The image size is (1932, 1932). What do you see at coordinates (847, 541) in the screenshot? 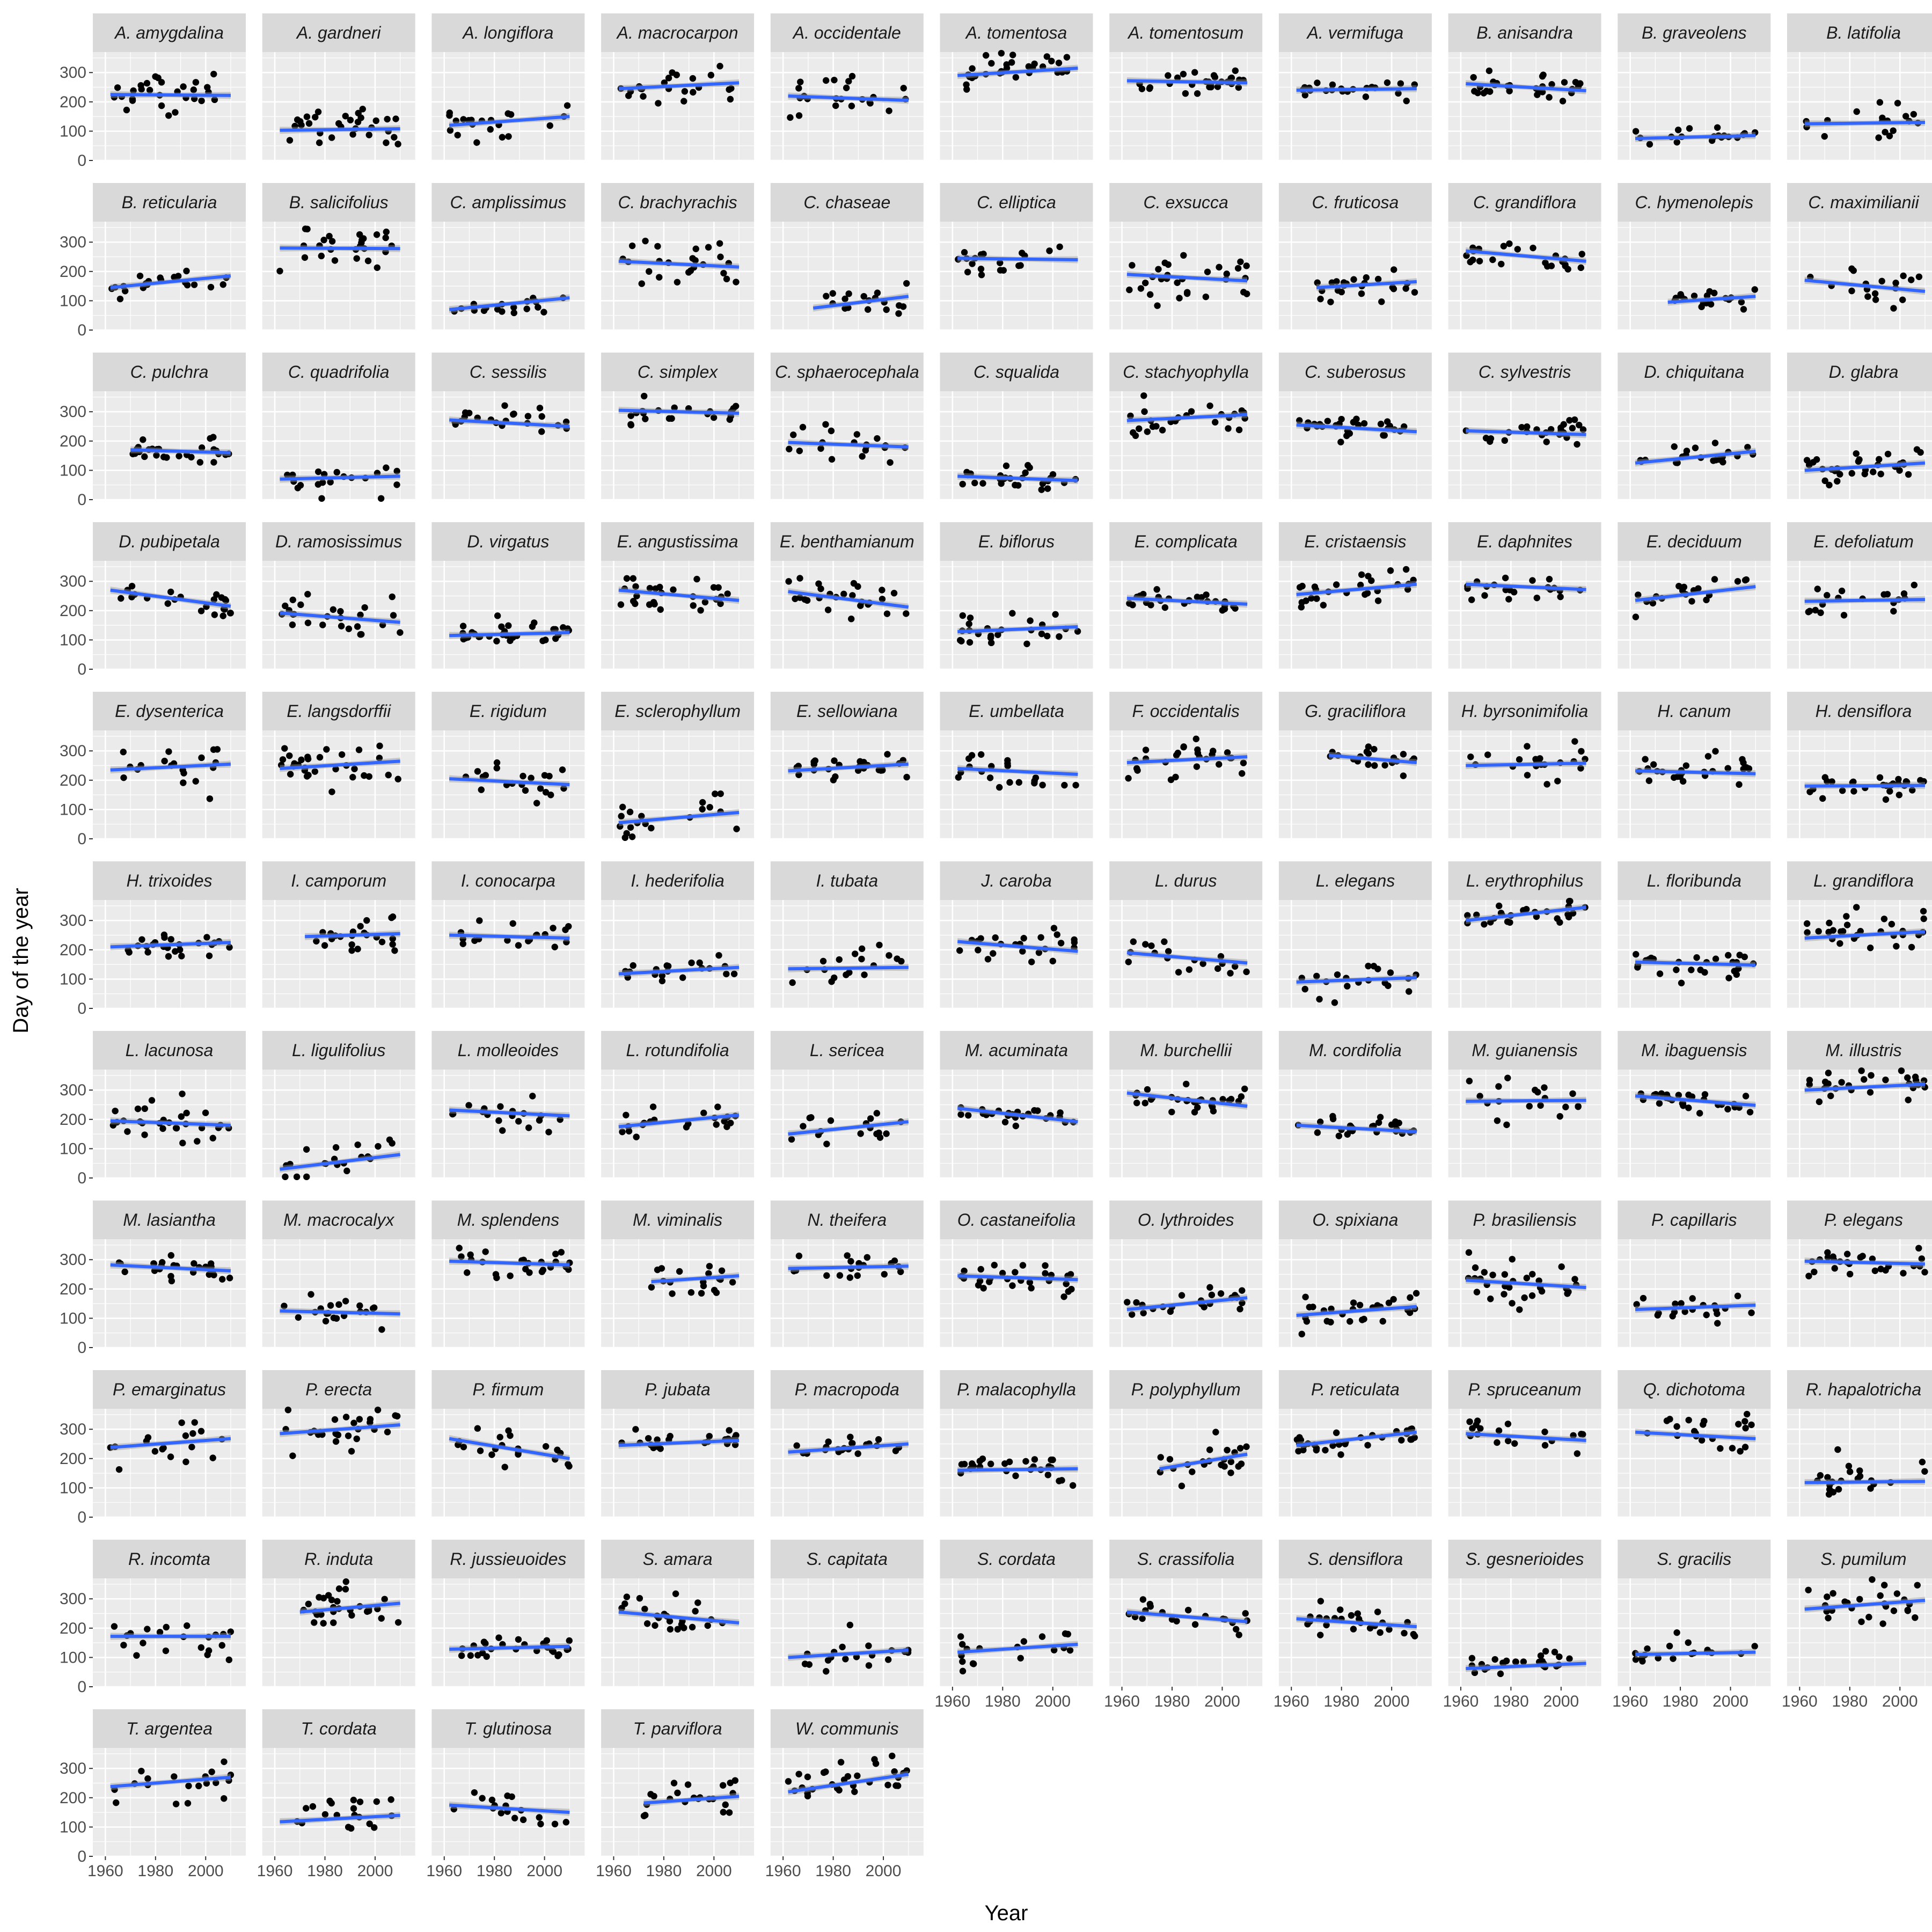
I see `facet-title: E. benthamianum` at bounding box center [847, 541].